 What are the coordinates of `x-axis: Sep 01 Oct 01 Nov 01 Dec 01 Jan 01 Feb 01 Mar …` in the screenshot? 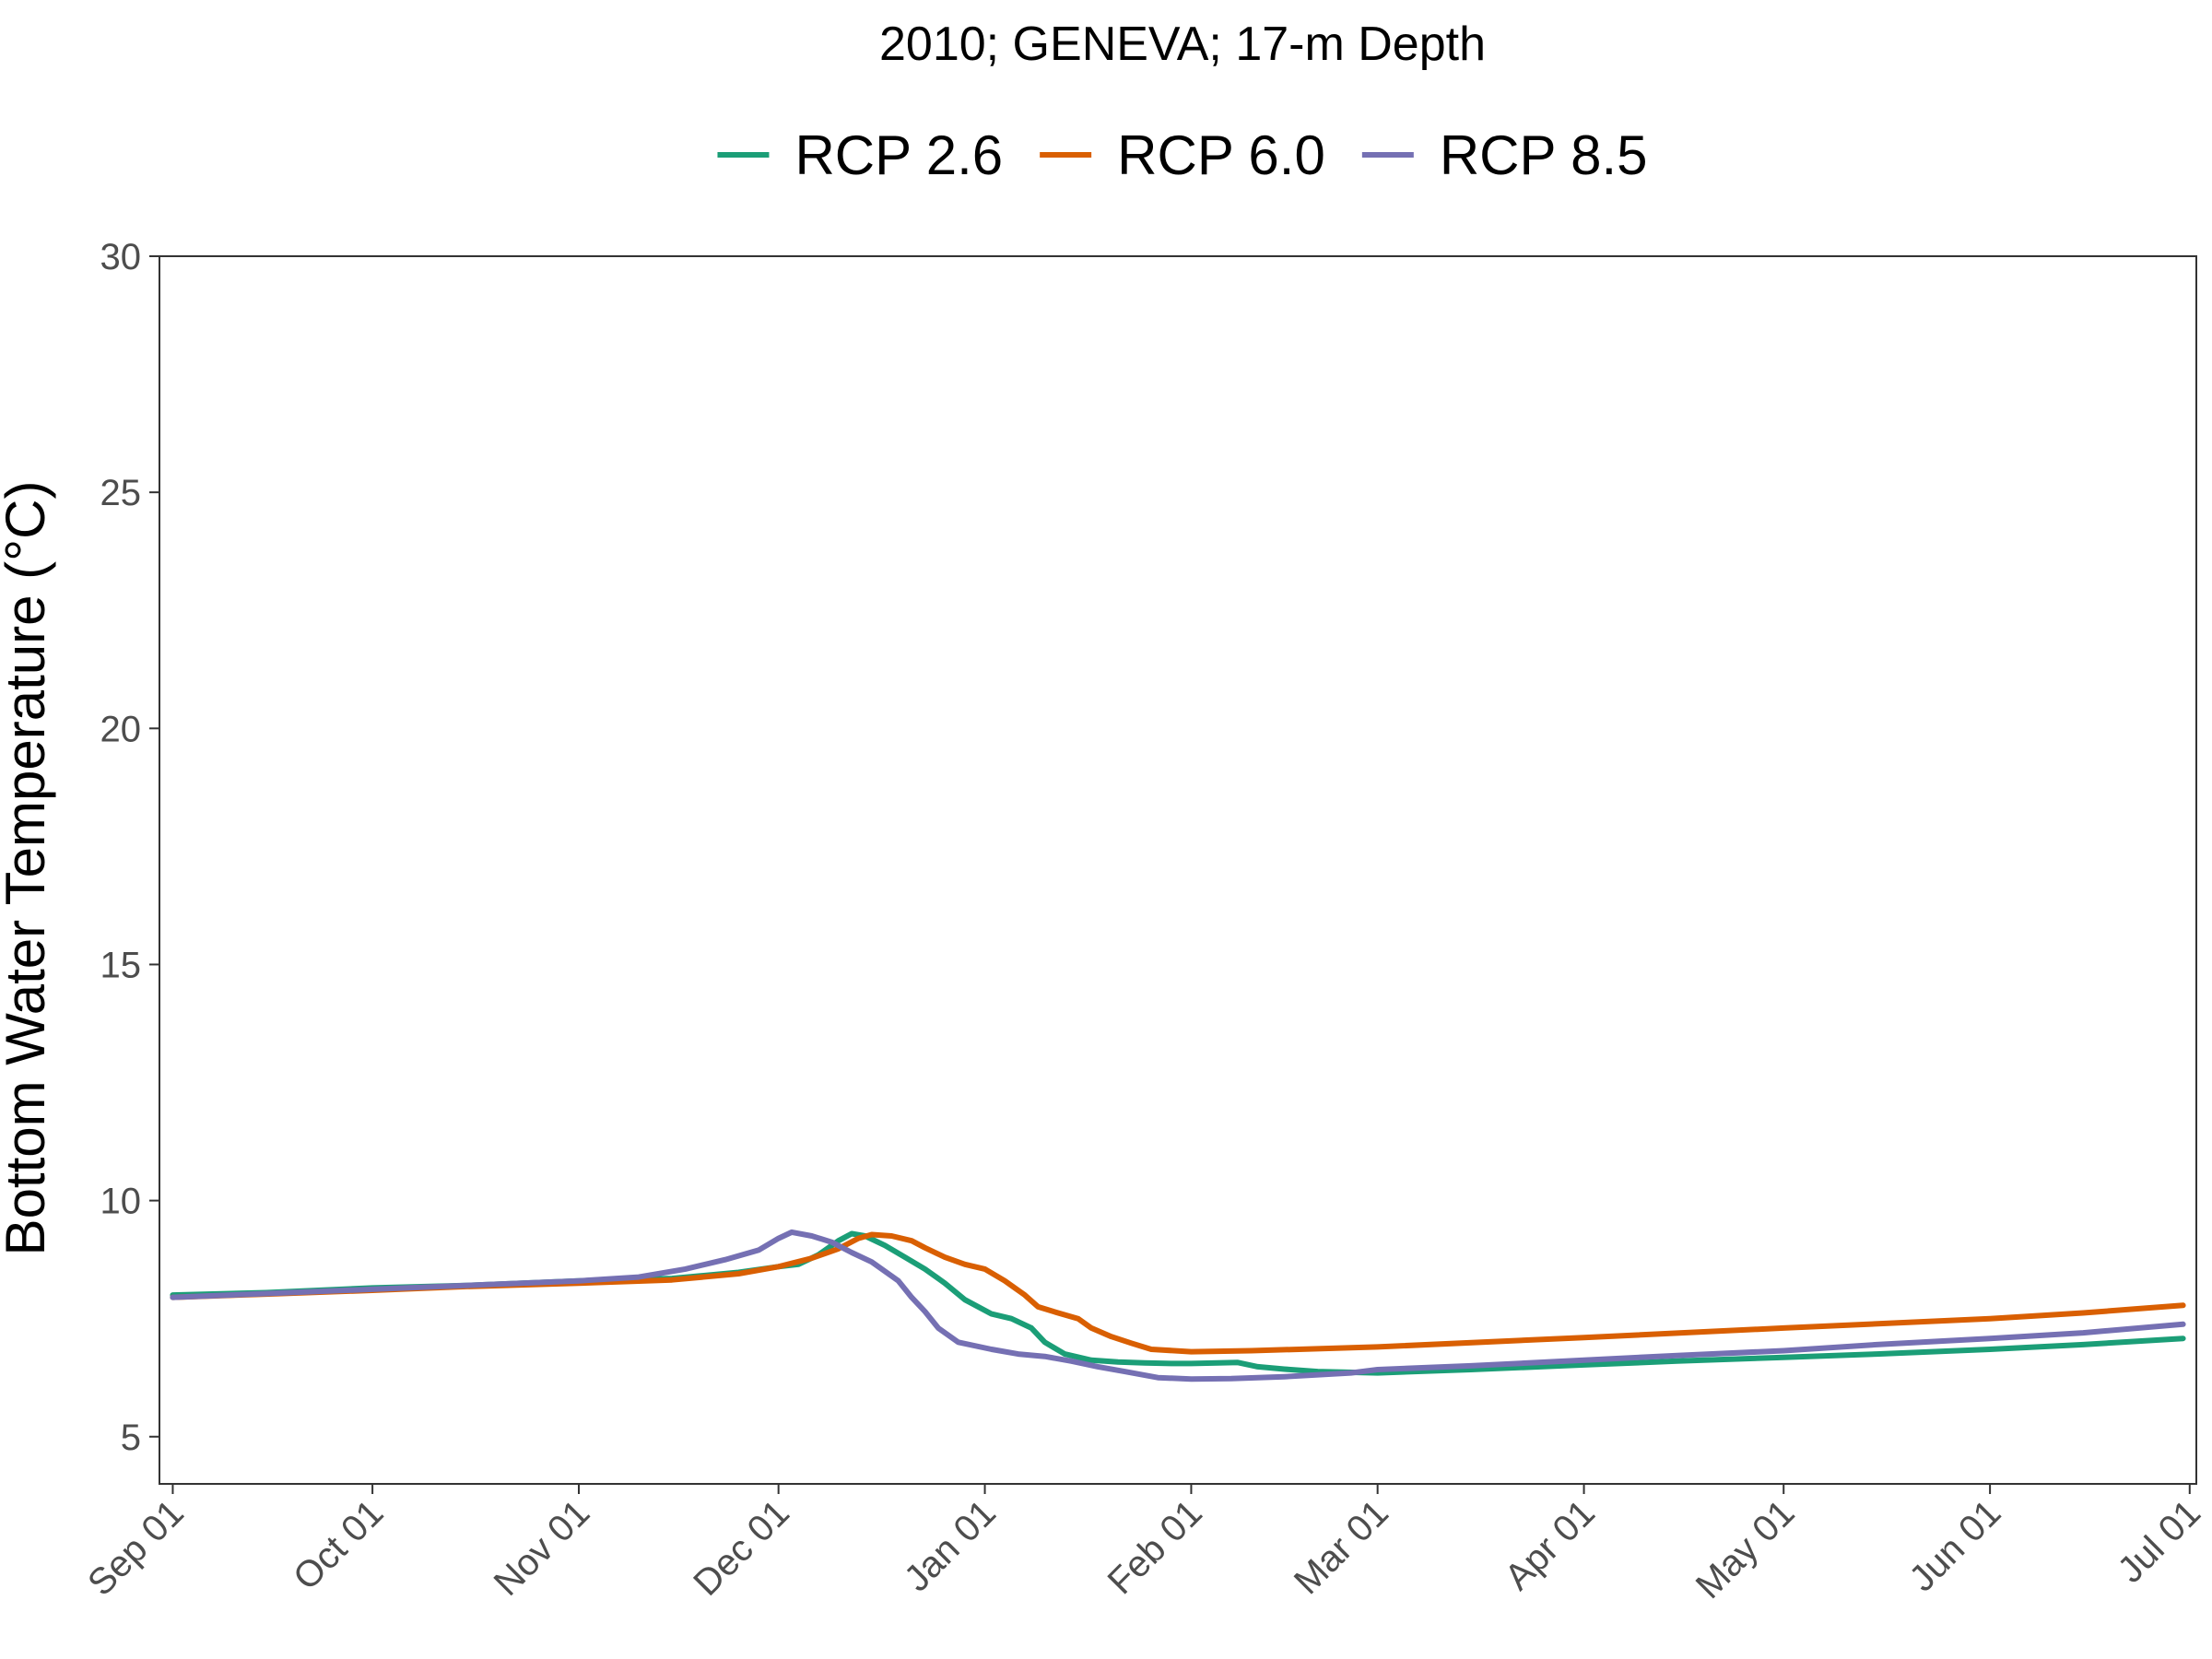 It's located at (1144, 1545).